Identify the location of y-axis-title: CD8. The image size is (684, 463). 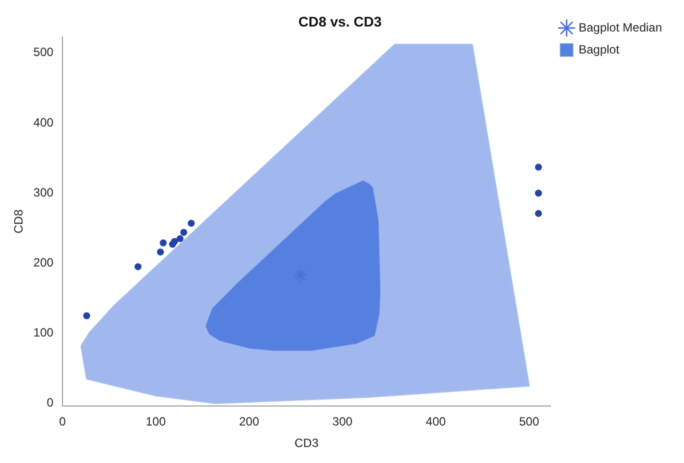
(19, 221).